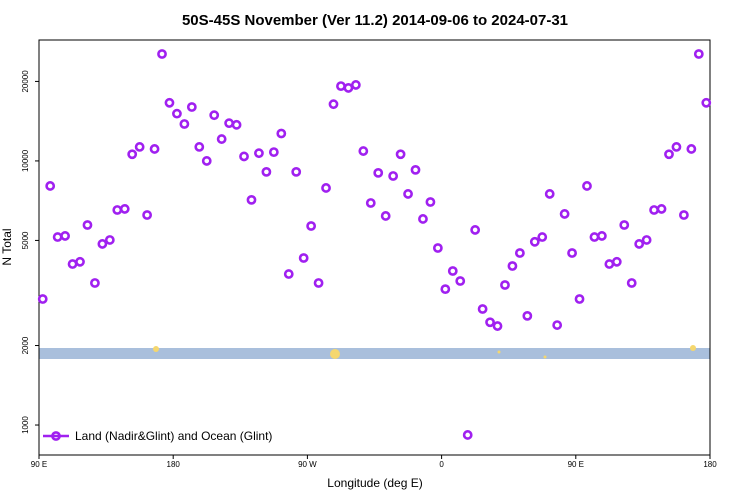 The width and height of the screenshot is (750, 500). I want to click on y-tick-label: 10000, so click(25, 160).